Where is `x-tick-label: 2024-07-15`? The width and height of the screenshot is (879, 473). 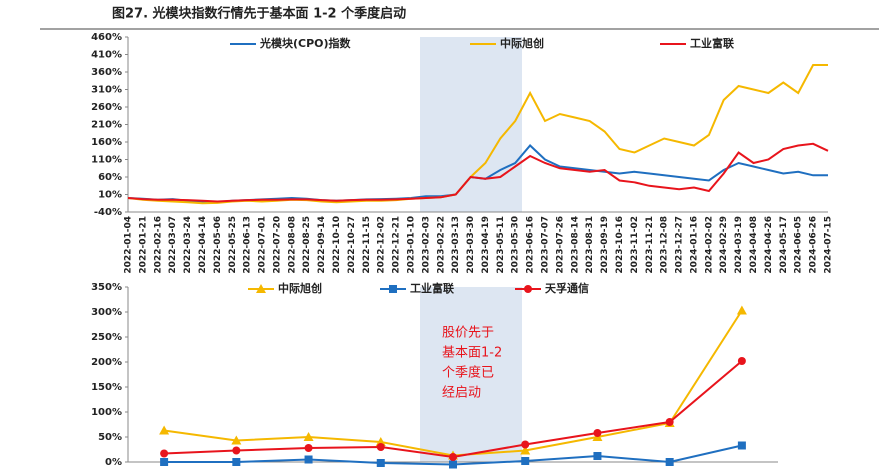 x-tick-label: 2024-07-15 is located at coordinates (829, 245).